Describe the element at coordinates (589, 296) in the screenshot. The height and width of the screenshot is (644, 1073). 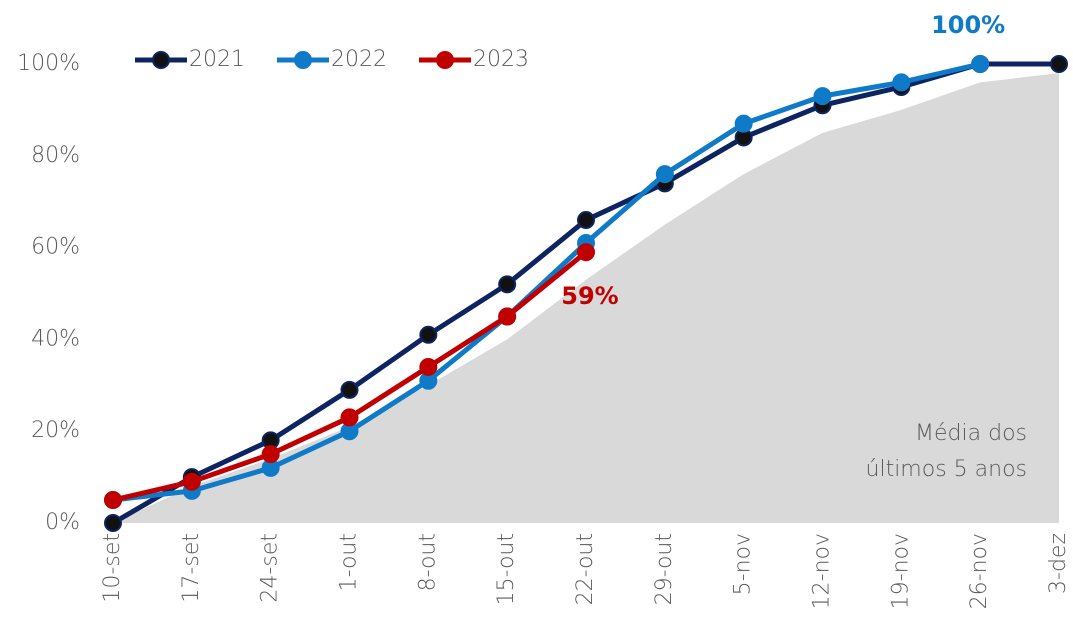
I see `value-label: 59%` at that location.